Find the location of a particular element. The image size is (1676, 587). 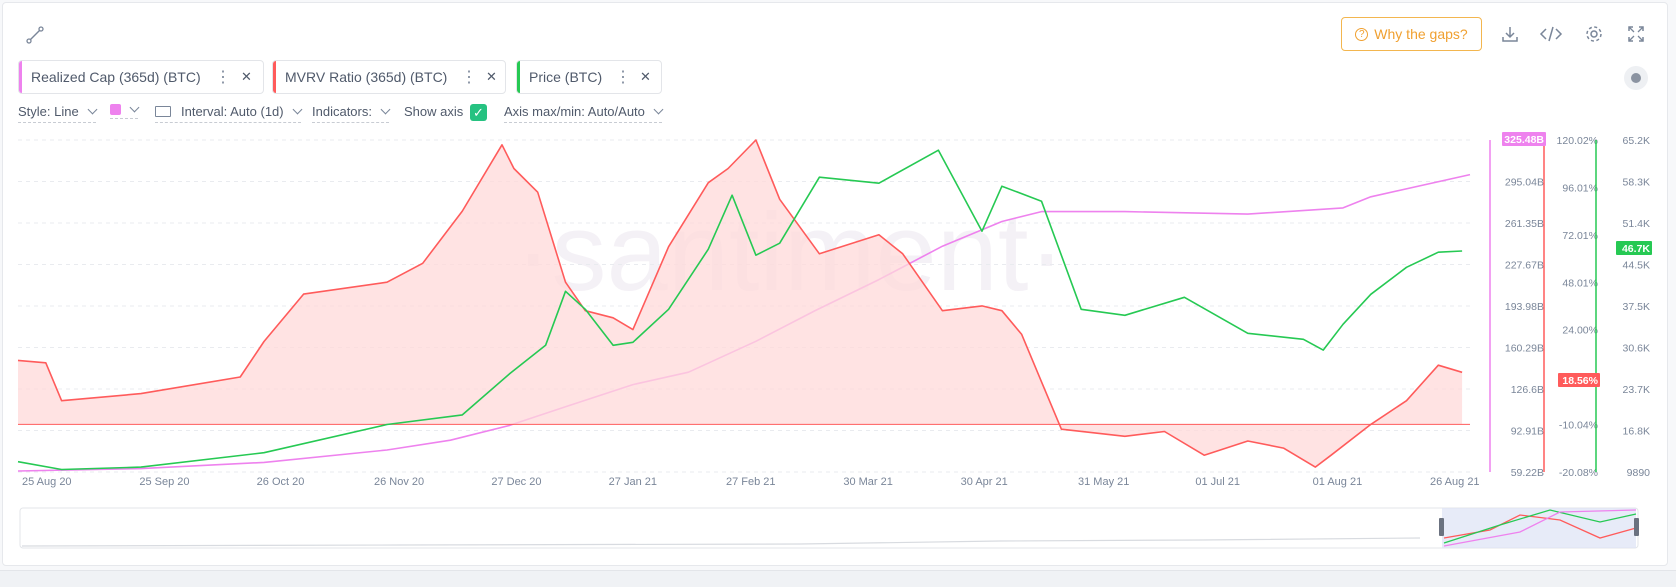

y-tick-label-mvrv: 48.01% is located at coordinates (1580, 283).